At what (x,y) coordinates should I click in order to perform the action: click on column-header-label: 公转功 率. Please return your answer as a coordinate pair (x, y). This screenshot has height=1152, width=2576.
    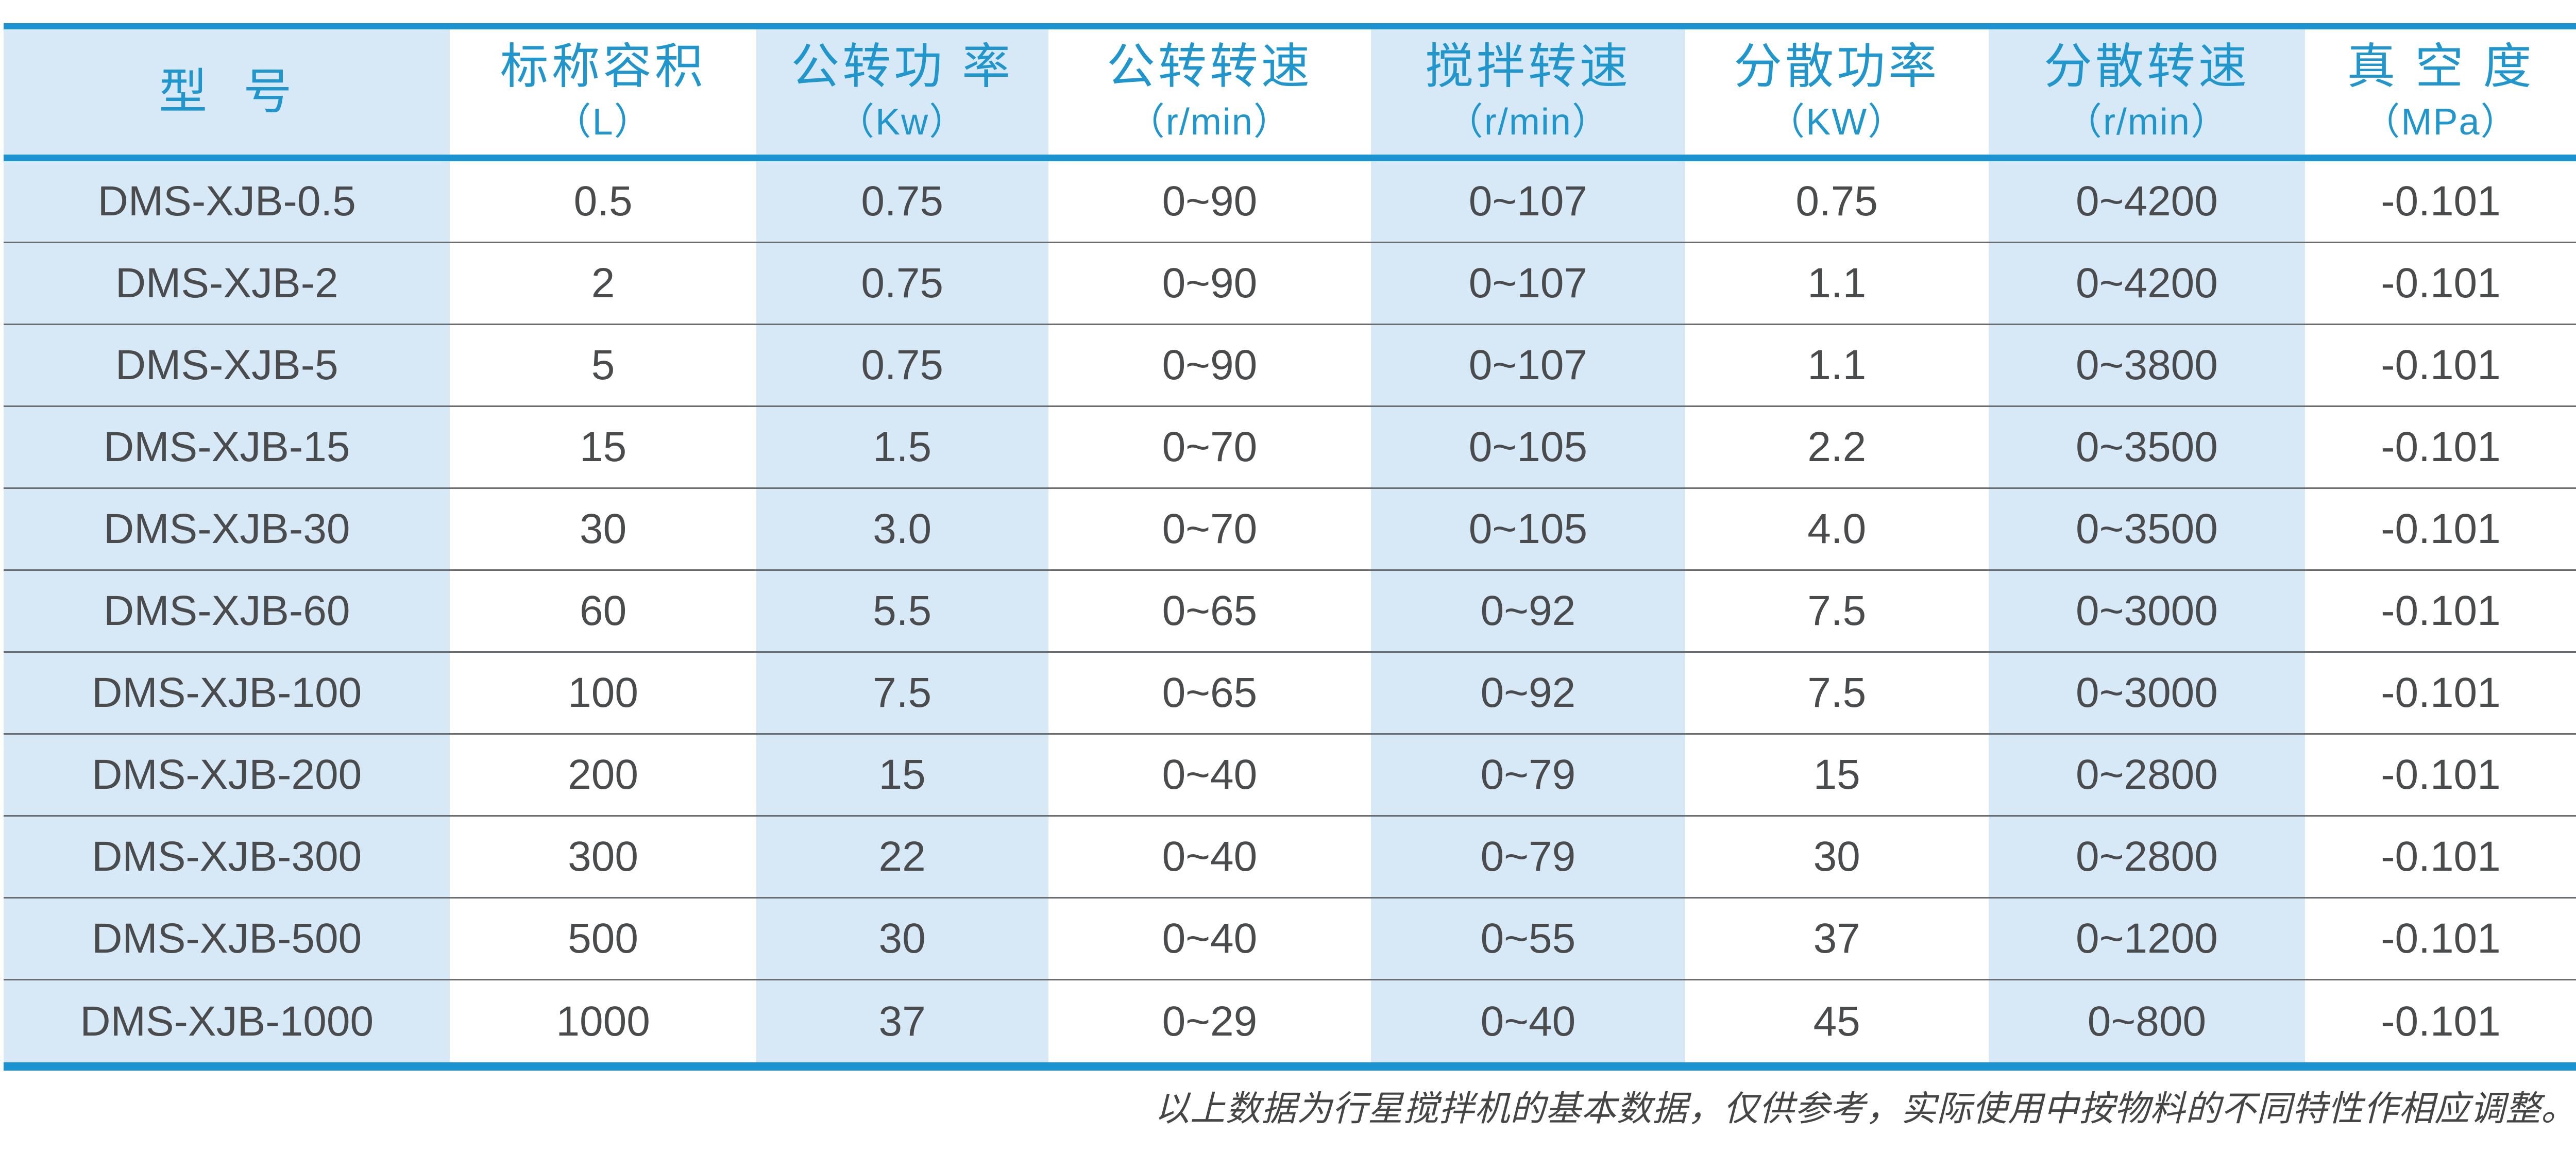
    Looking at the image, I should click on (902, 66).